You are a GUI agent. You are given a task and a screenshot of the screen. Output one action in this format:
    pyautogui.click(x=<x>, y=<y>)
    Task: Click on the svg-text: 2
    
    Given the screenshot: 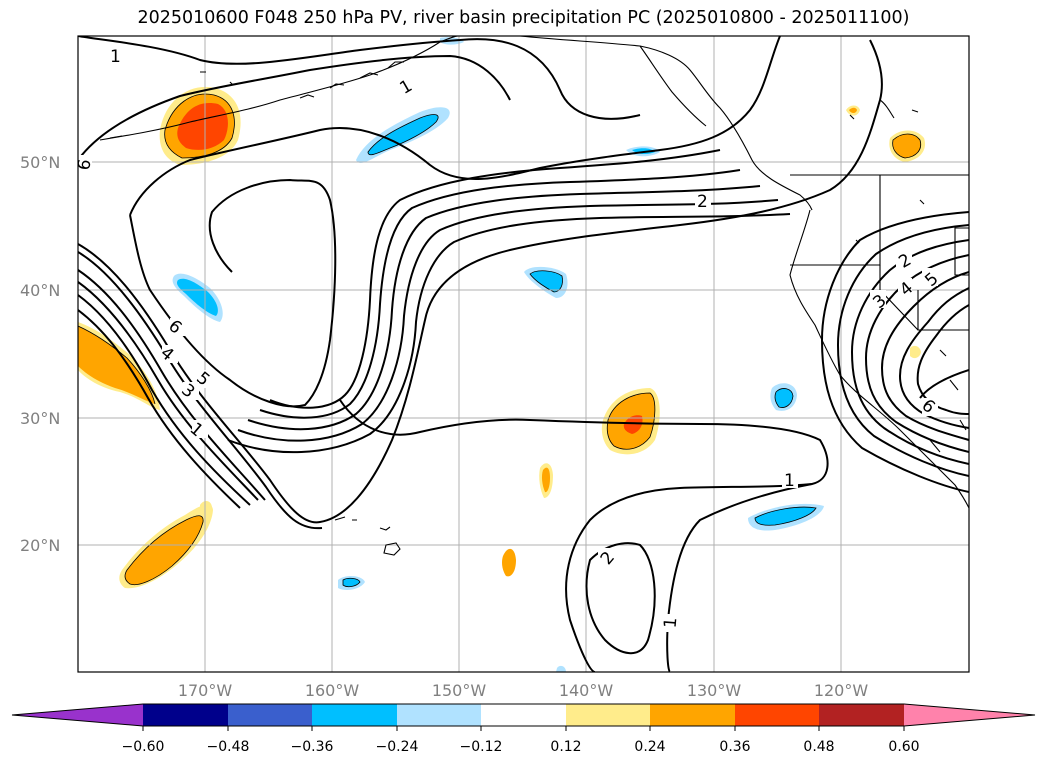 What is the action you would take?
    pyautogui.click(x=702, y=202)
    